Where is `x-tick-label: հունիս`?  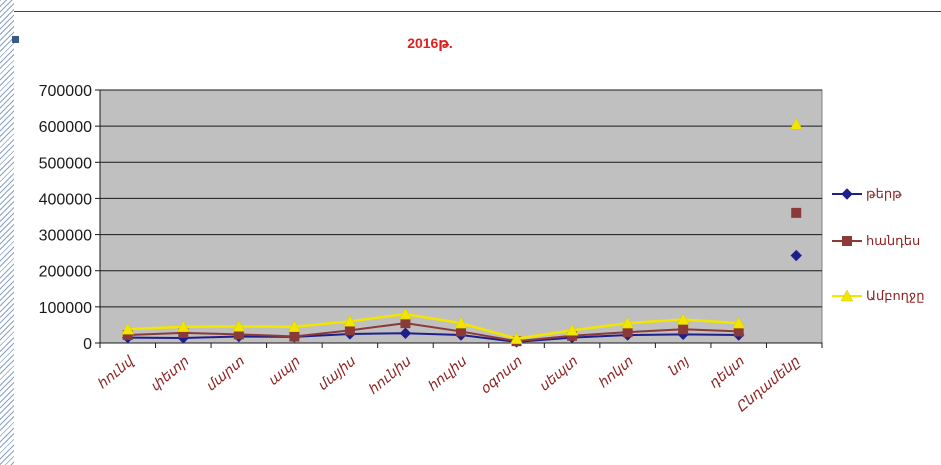 x-tick-label: հունիս is located at coordinates (390, 376).